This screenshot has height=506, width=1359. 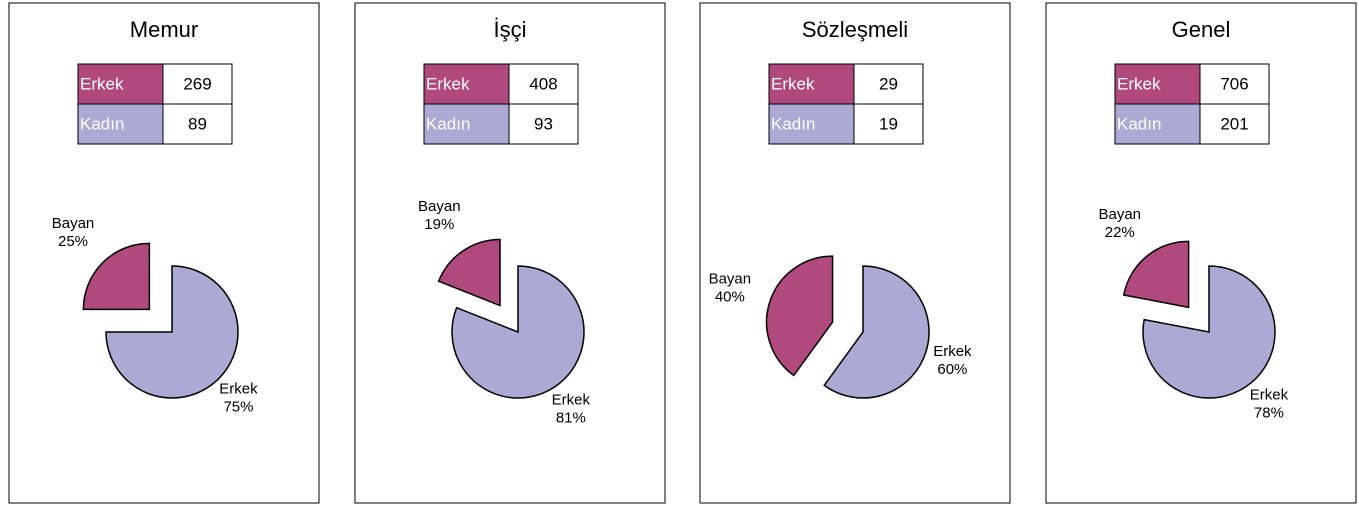 I want to click on table-value: 269, so click(x=197, y=83).